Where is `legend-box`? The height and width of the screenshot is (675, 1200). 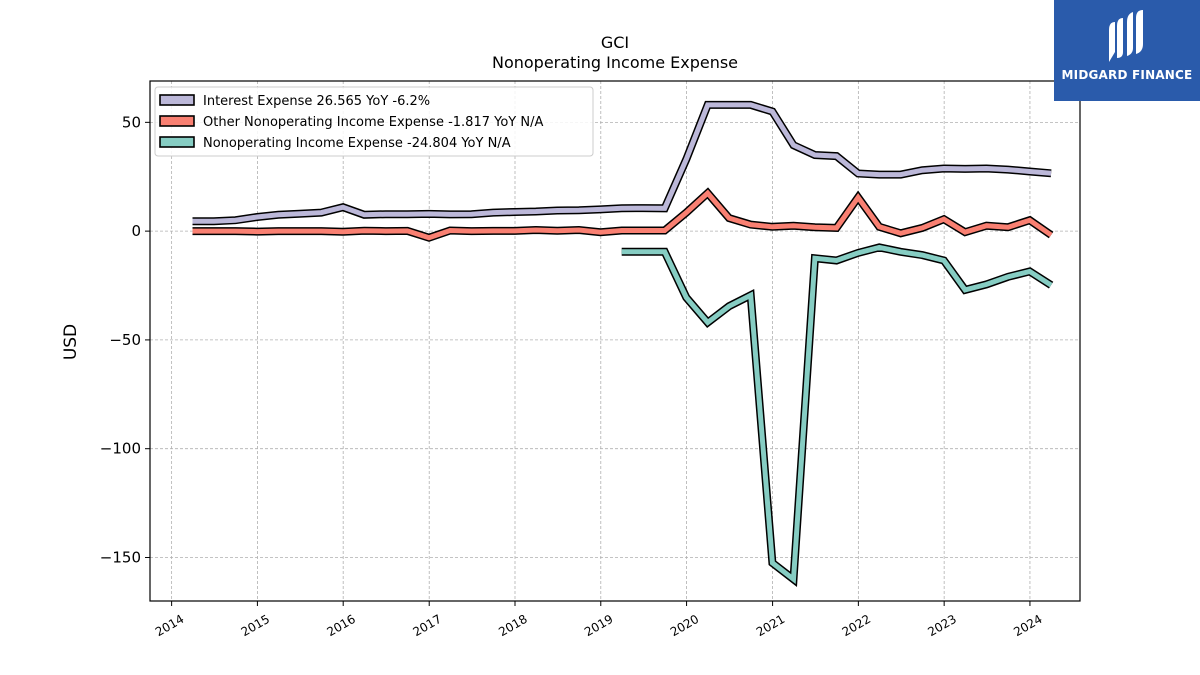 legend-box is located at coordinates (374, 121).